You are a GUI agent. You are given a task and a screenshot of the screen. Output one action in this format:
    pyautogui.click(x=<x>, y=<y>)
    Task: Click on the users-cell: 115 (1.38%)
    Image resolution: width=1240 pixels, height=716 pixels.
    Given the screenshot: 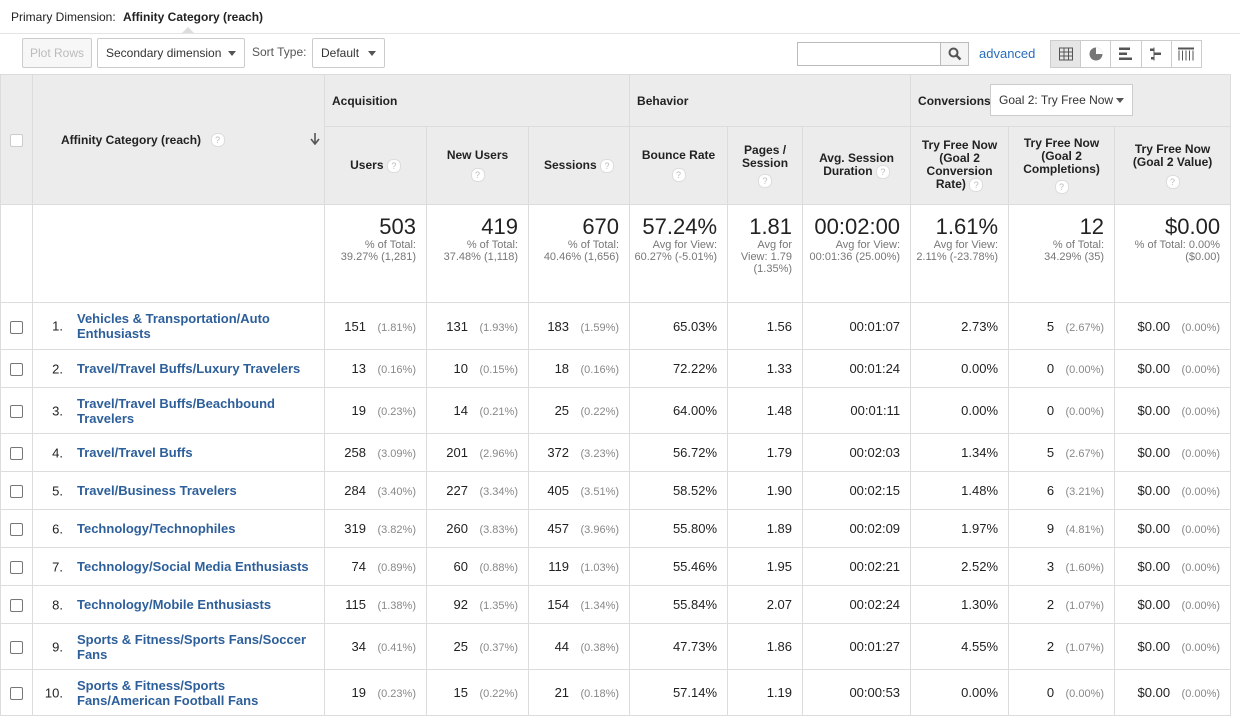 What is the action you would take?
    pyautogui.click(x=375, y=604)
    